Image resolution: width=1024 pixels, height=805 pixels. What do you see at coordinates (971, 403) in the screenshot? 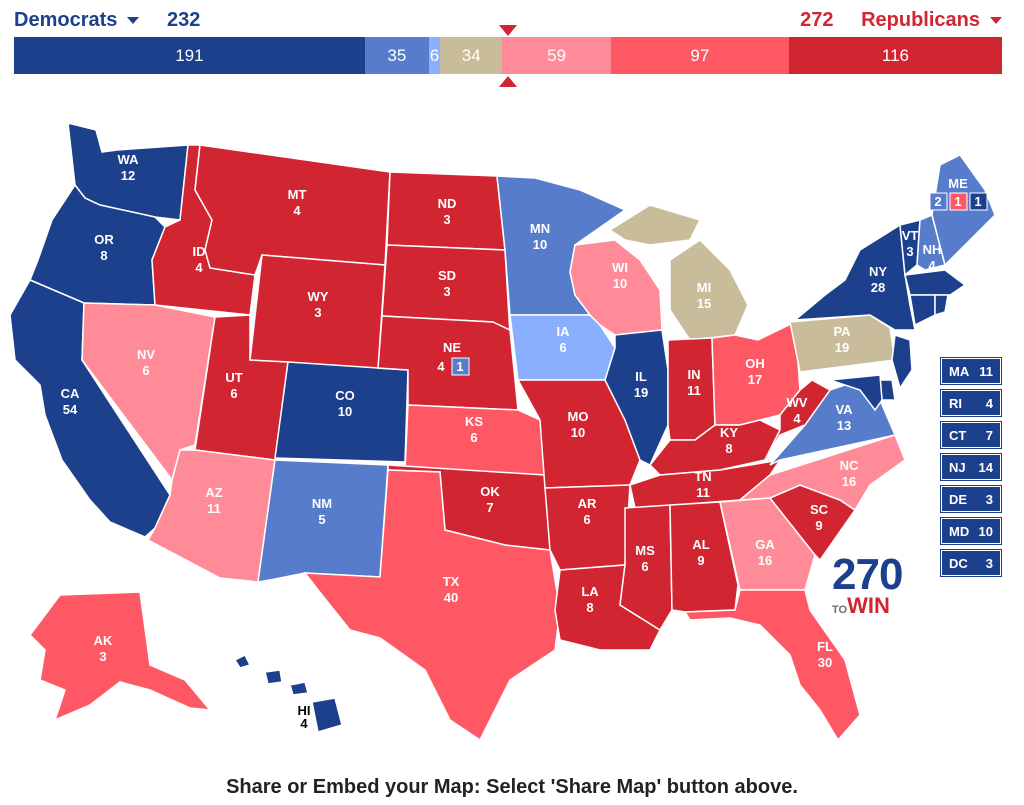
I see `small-state-ri: RI 4` at bounding box center [971, 403].